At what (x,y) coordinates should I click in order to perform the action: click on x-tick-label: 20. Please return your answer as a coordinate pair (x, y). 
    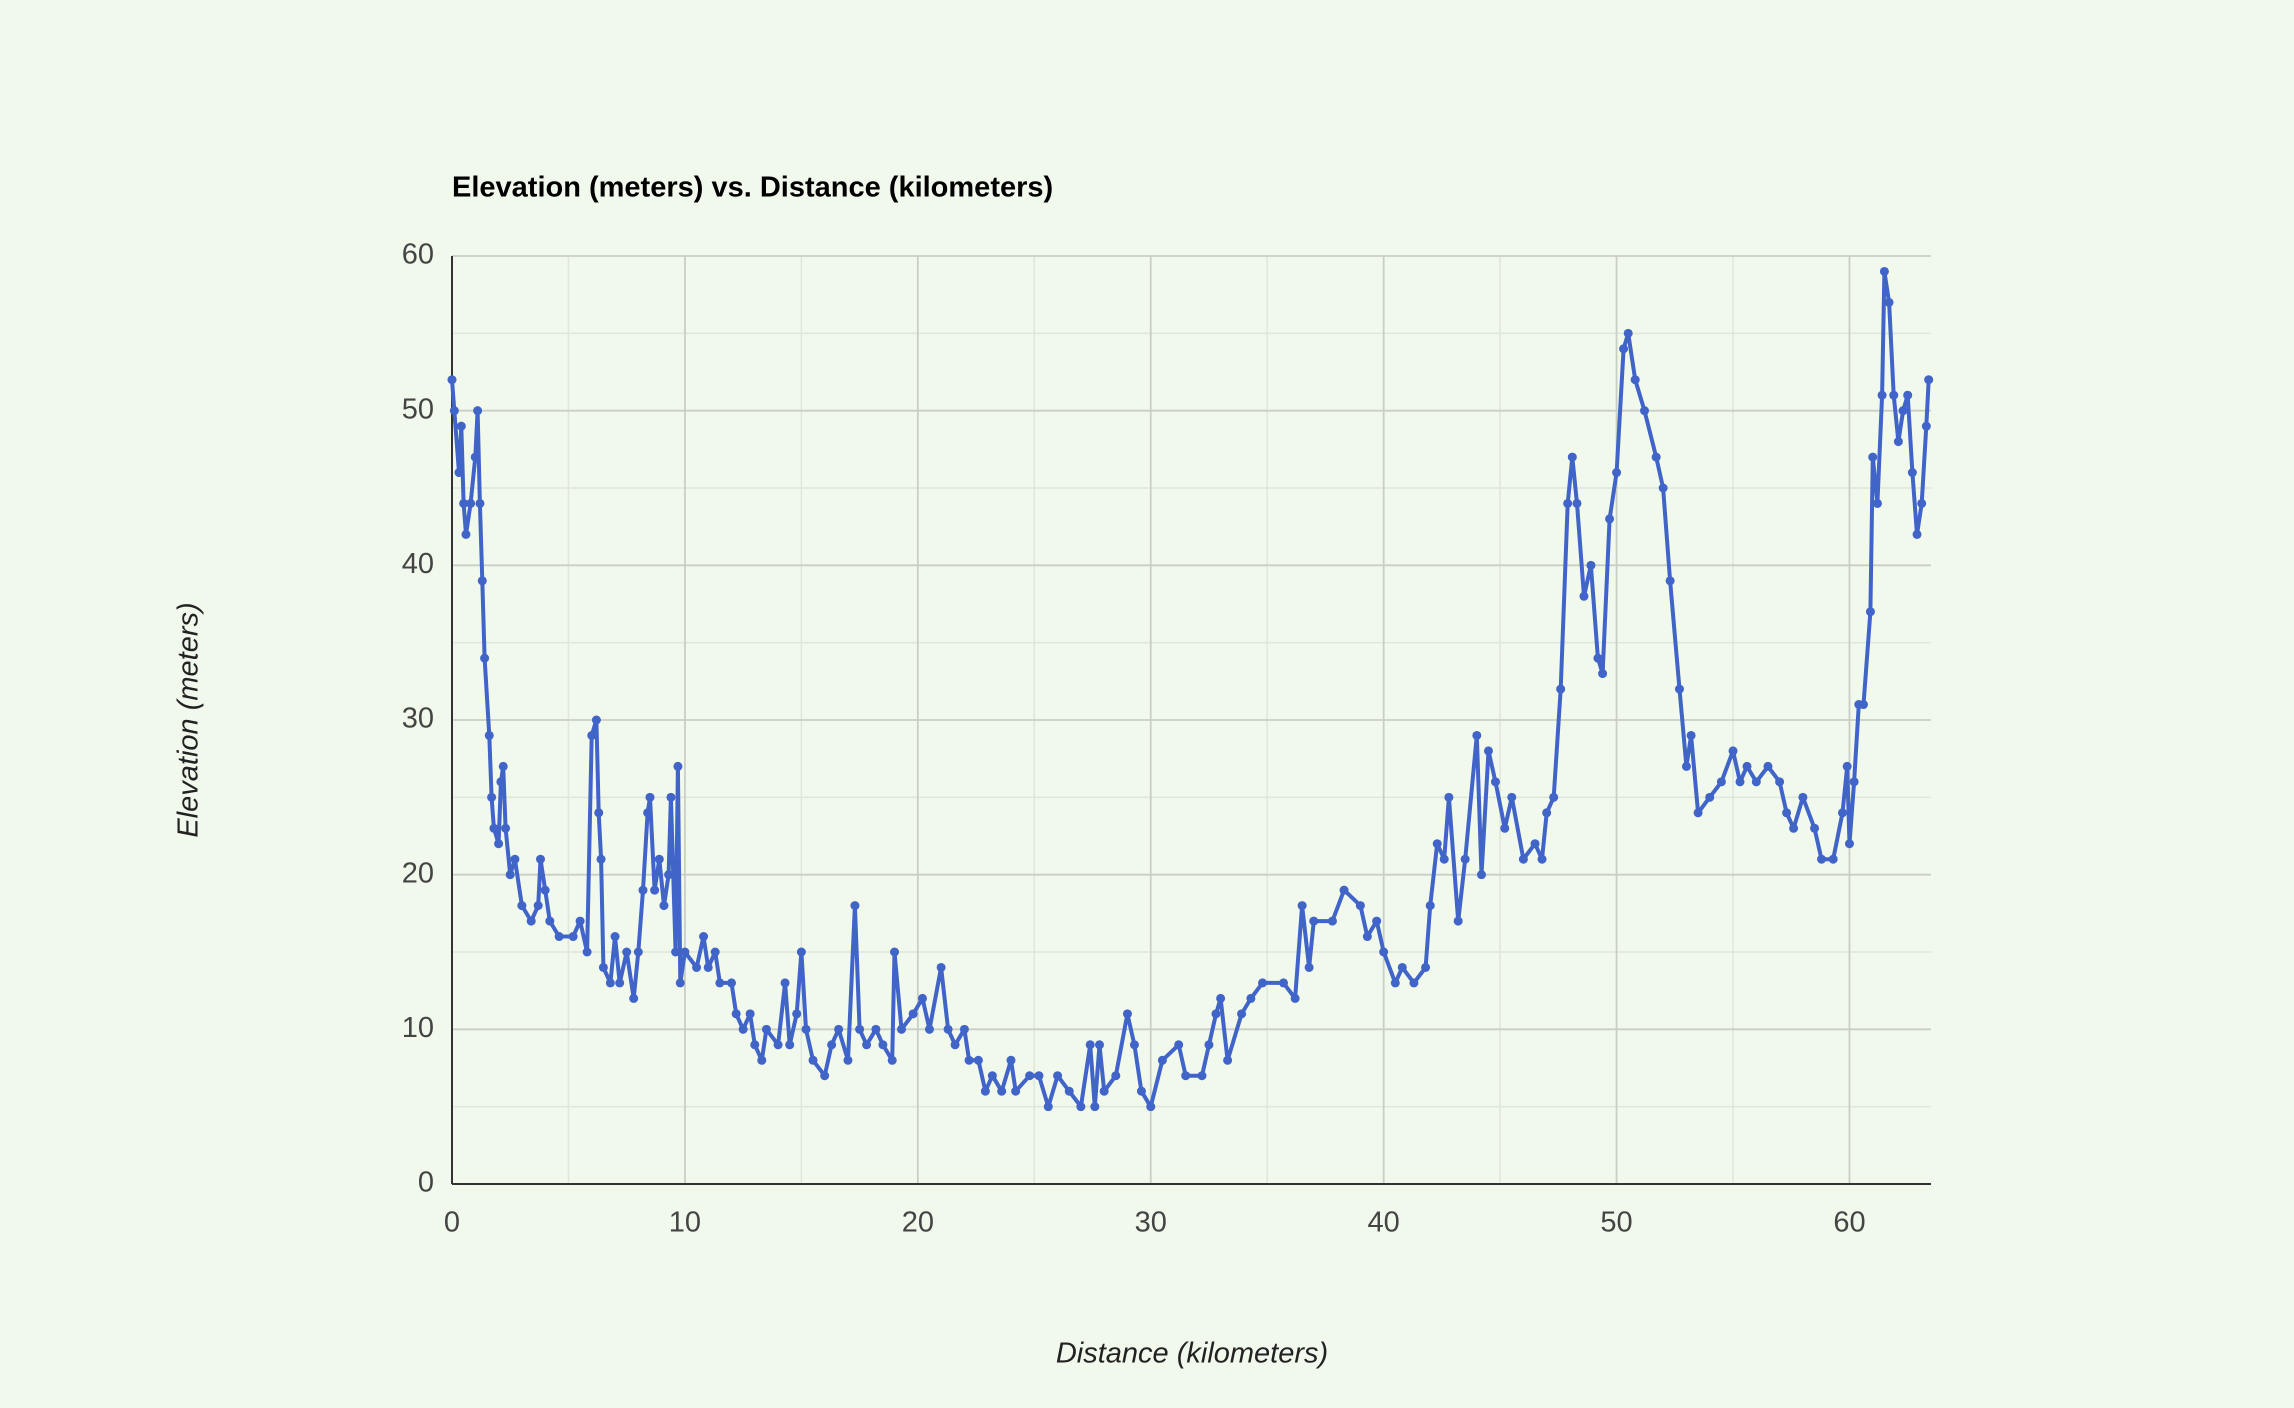
    Looking at the image, I should click on (918, 1223).